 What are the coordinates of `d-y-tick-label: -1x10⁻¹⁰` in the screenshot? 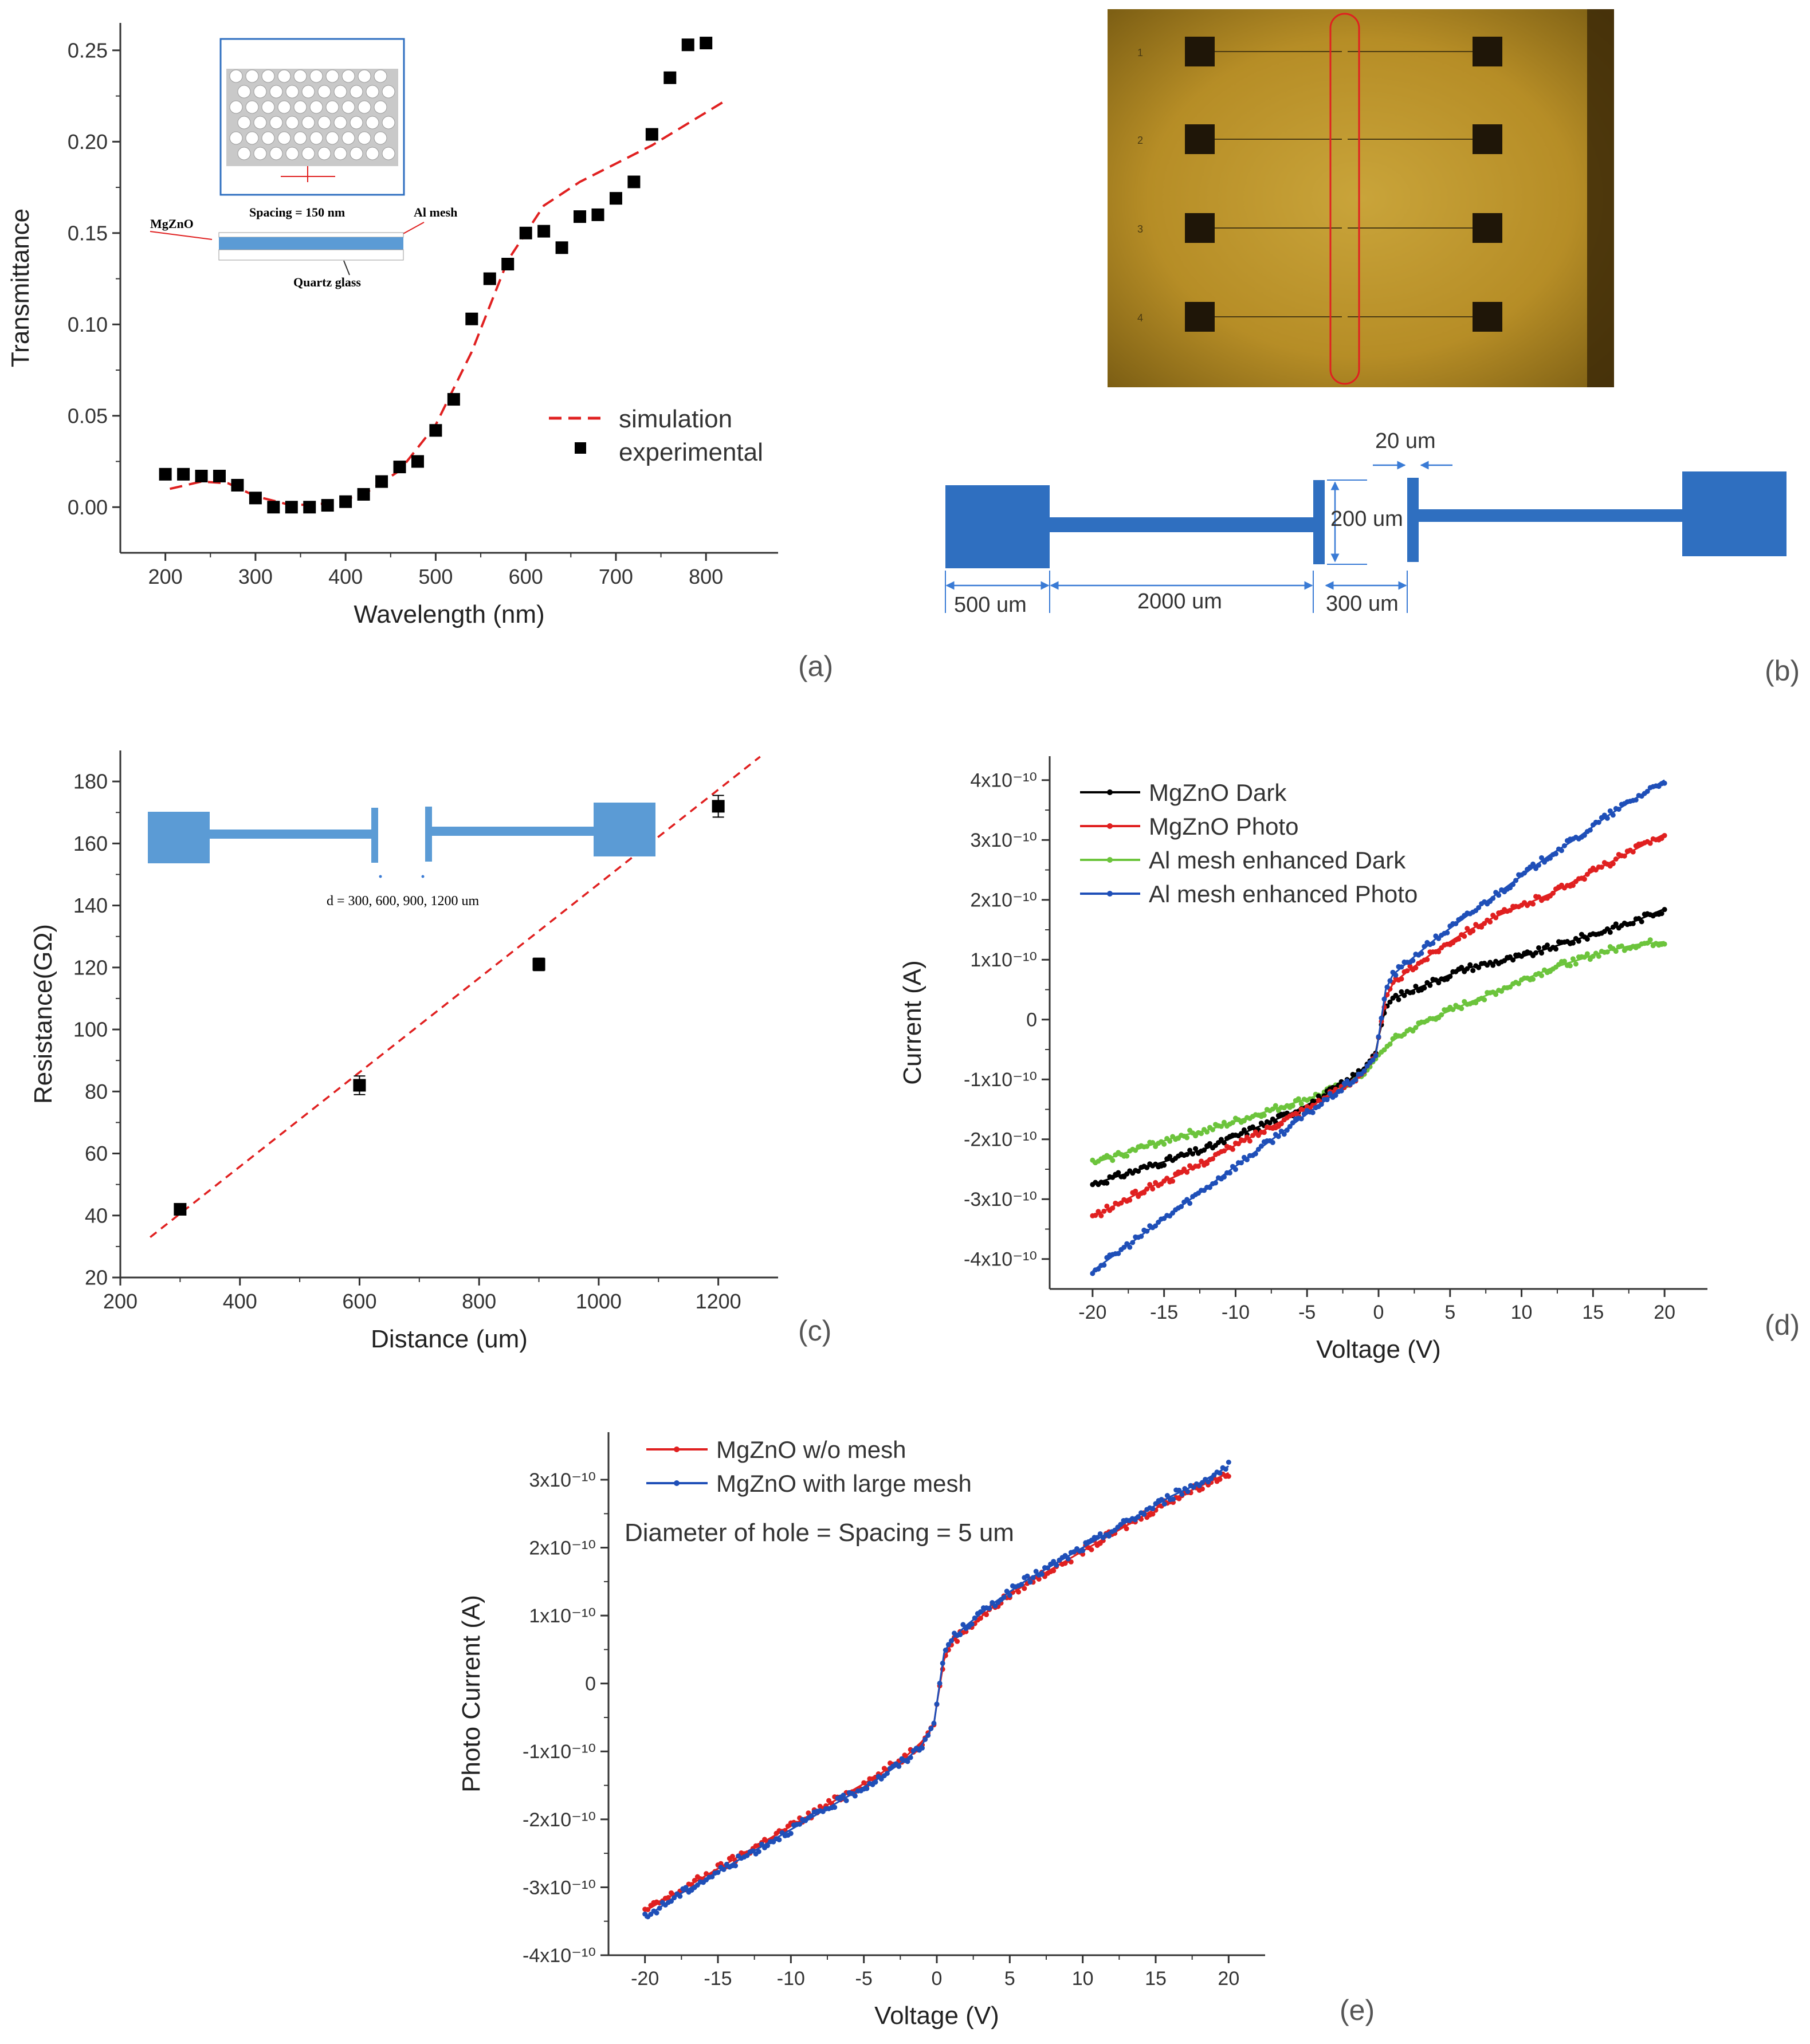 It's located at (1001, 1080).